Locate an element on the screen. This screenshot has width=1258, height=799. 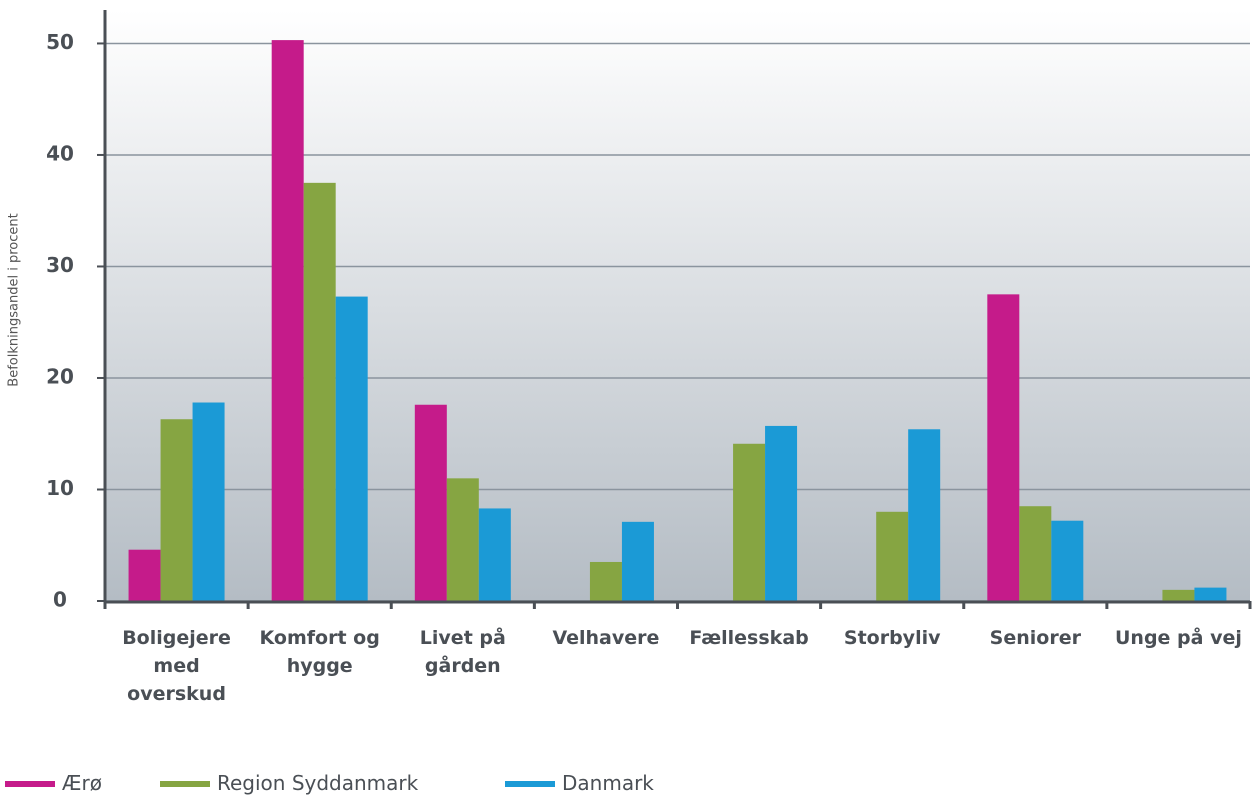
x-tick-label: Boligejere med overskud is located at coordinates (176, 666).